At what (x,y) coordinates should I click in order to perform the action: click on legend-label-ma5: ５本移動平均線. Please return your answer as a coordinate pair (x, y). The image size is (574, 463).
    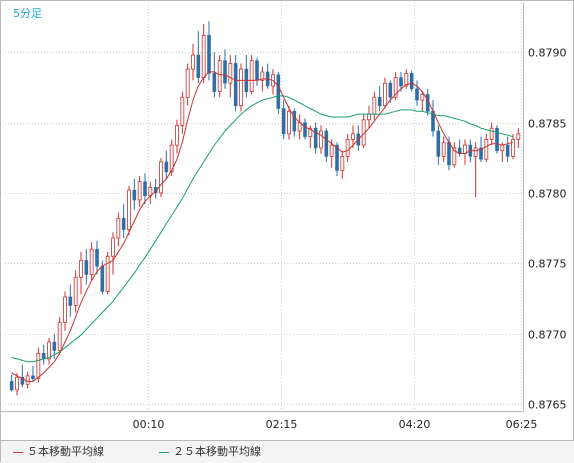
    Looking at the image, I should click on (65, 451).